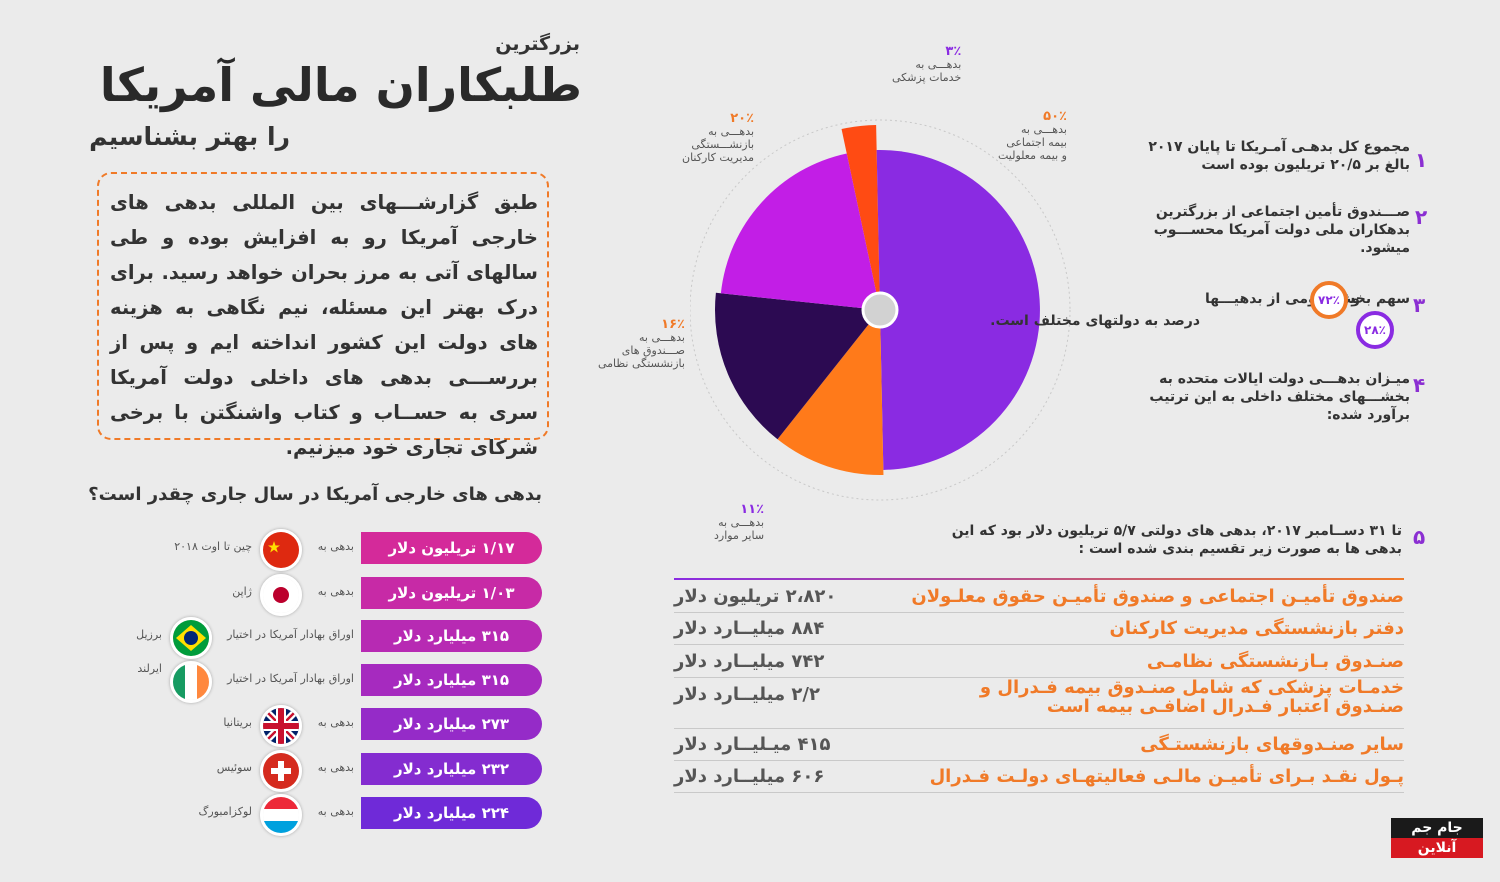 This screenshot has height=882, width=1500. I want to click on foreign-debt-country: بریتانیا, so click(237, 722).